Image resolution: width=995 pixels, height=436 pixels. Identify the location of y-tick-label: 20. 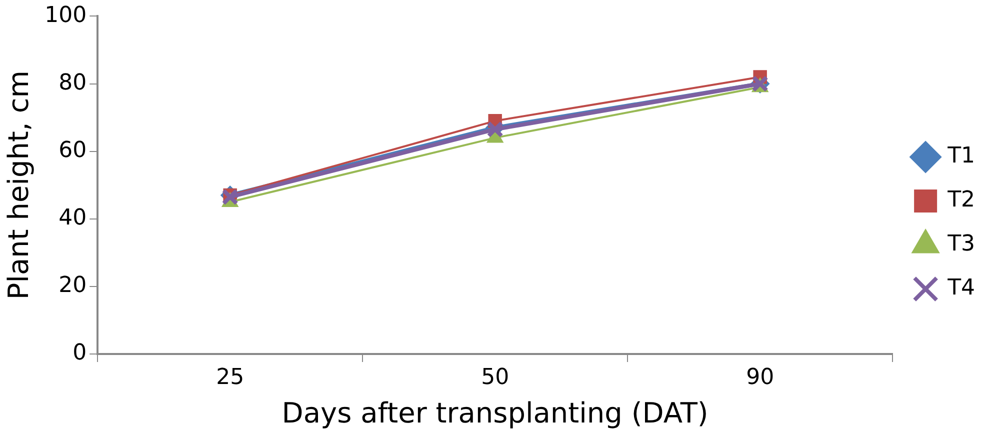
(72, 285).